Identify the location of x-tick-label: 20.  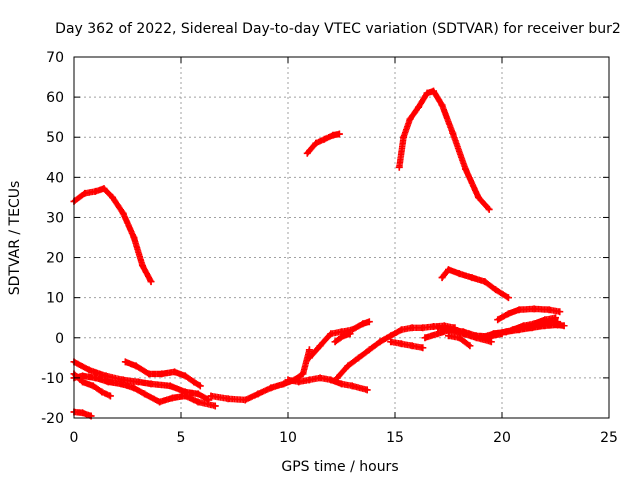
(502, 438).